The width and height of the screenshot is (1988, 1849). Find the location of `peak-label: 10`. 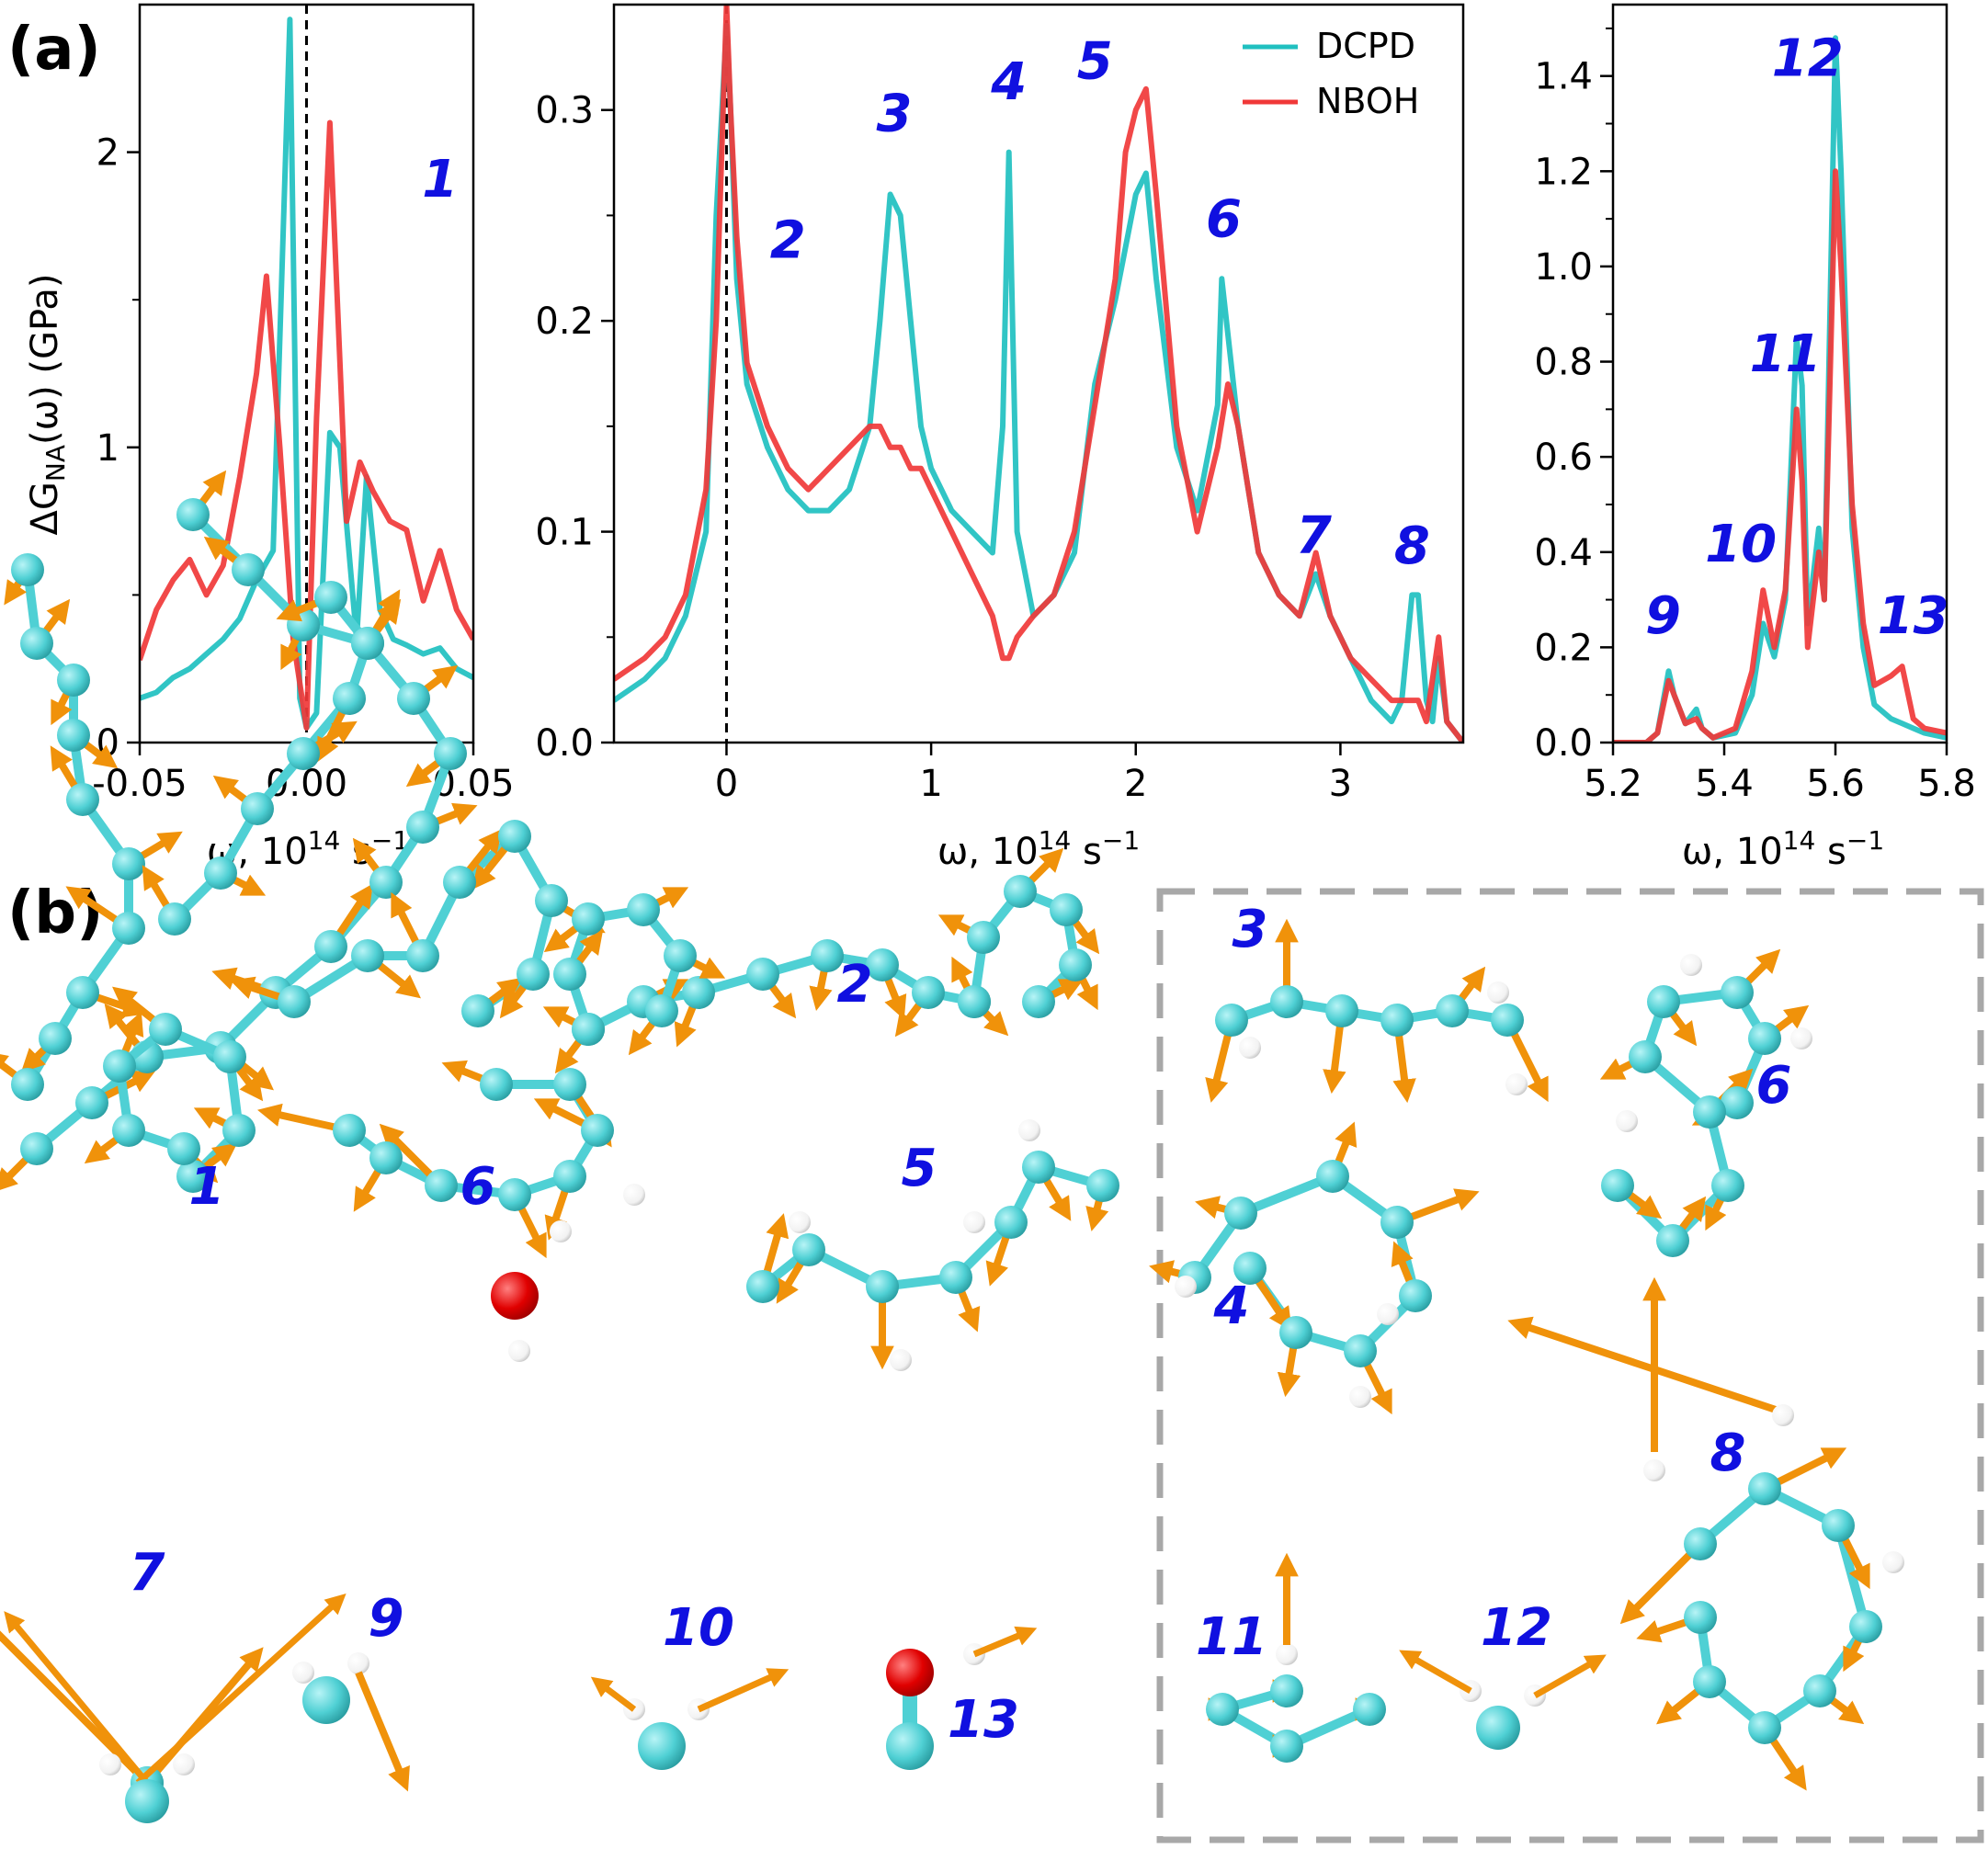

peak-label: 10 is located at coordinates (1741, 544).